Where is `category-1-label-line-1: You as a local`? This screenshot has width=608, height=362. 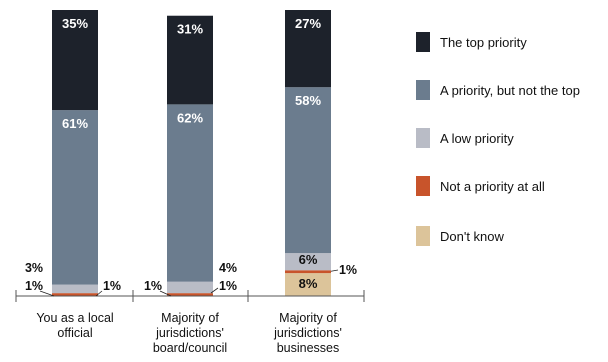 category-1-label-line-1: You as a local is located at coordinates (74, 318).